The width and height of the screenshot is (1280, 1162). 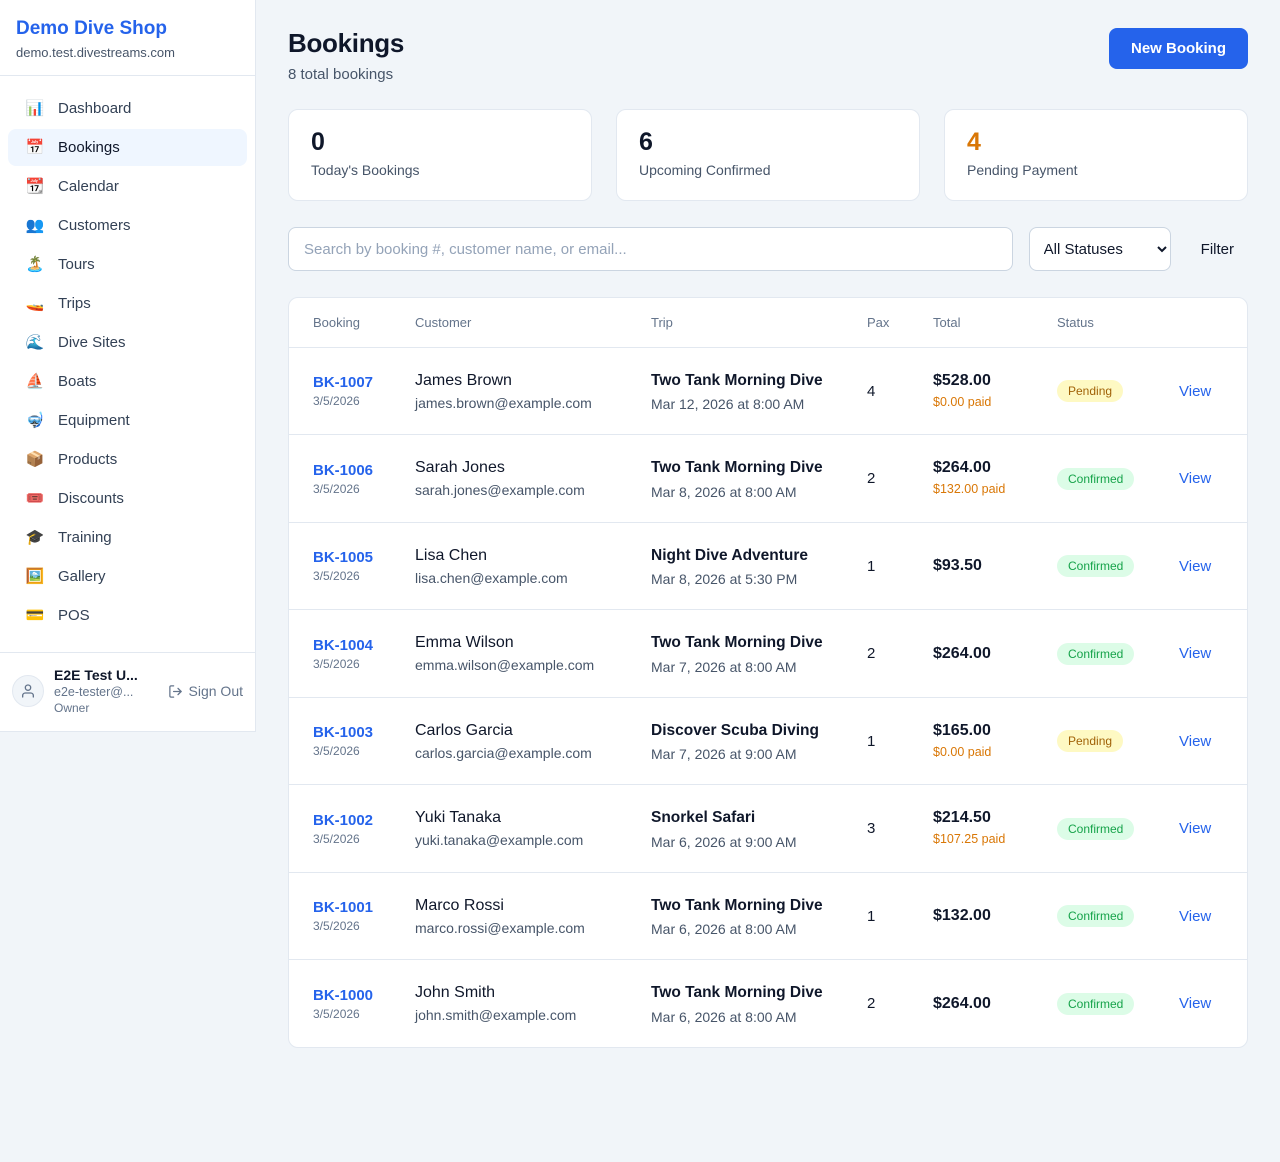 What do you see at coordinates (35, 498) in the screenshot?
I see `discounts-icon: 🎟️` at bounding box center [35, 498].